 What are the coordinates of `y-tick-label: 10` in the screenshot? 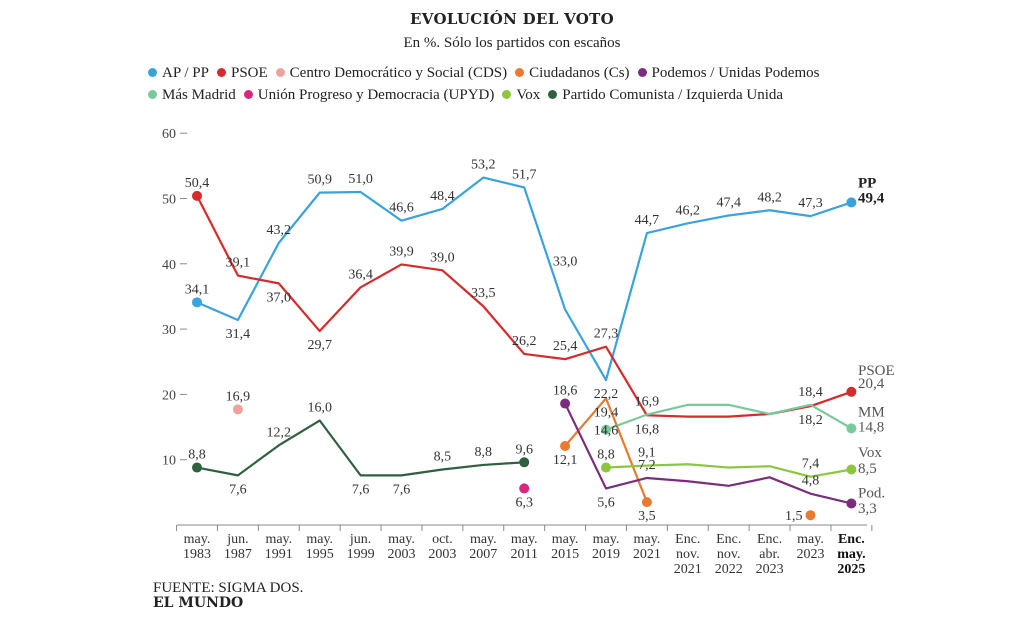 It's located at (169, 461).